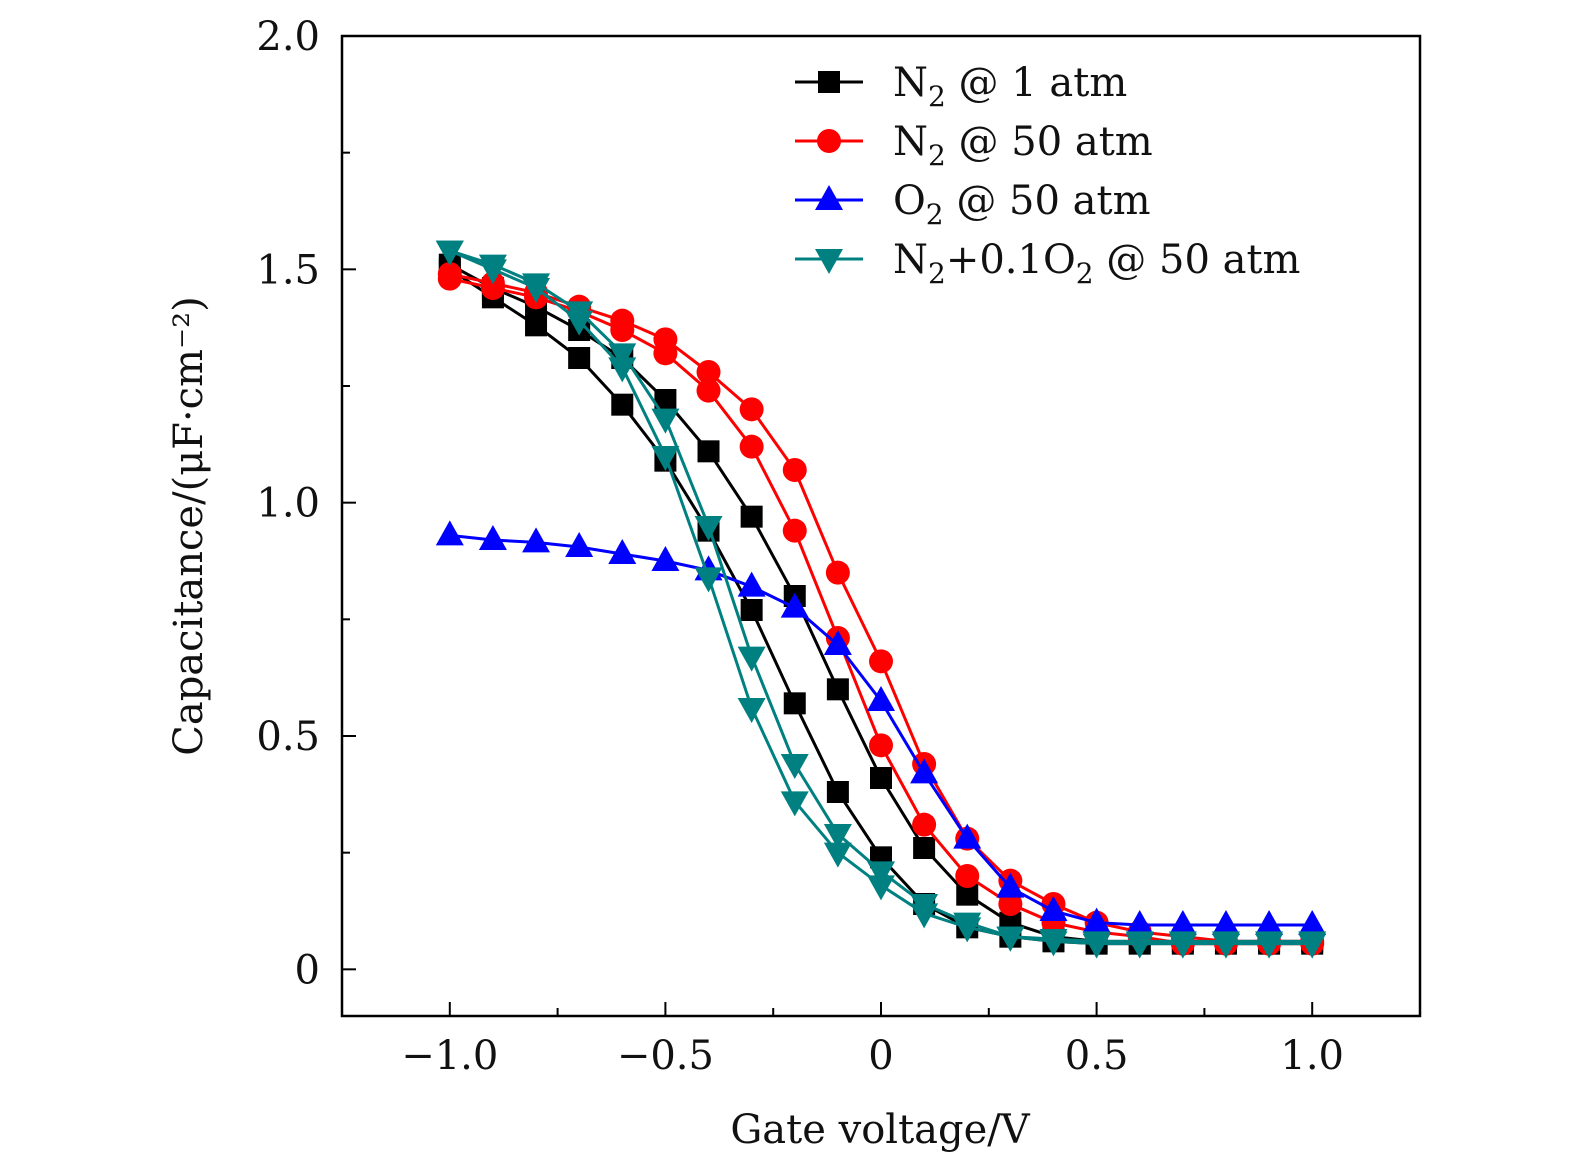 The height and width of the screenshot is (1171, 1575). Describe the element at coordinates (449, 1056) in the screenshot. I see `x-tick-label: −1.0` at that location.